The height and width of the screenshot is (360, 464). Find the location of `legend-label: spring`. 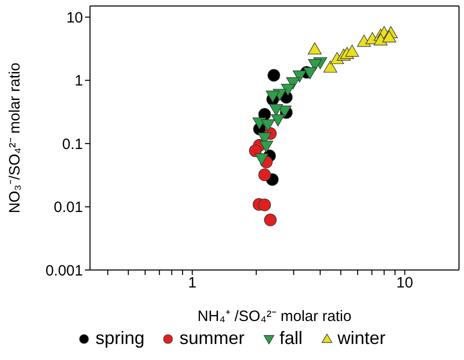

legend-label: spring is located at coordinates (119, 338).